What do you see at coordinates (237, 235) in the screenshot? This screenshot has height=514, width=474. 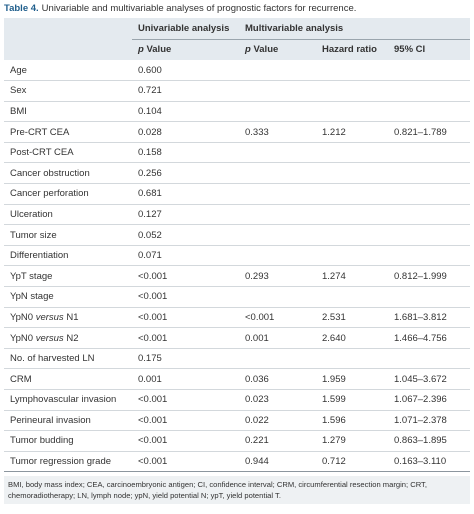 I see `table-row: Tumor size 0.052` at bounding box center [237, 235].